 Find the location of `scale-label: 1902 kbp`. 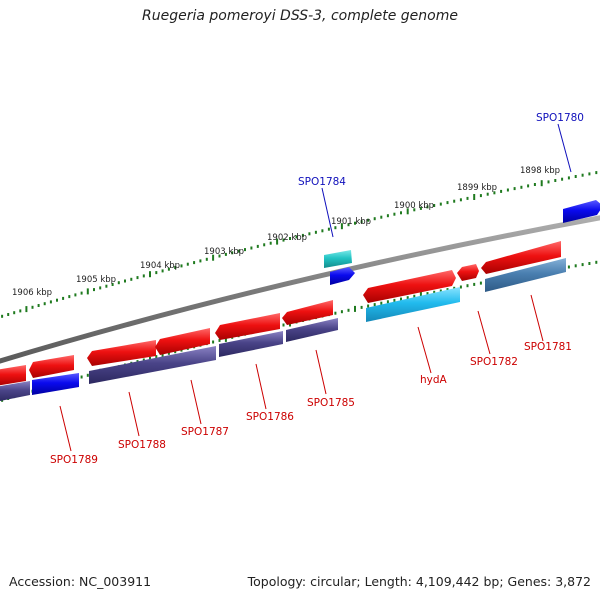

scale-label: 1902 kbp is located at coordinates (287, 238).